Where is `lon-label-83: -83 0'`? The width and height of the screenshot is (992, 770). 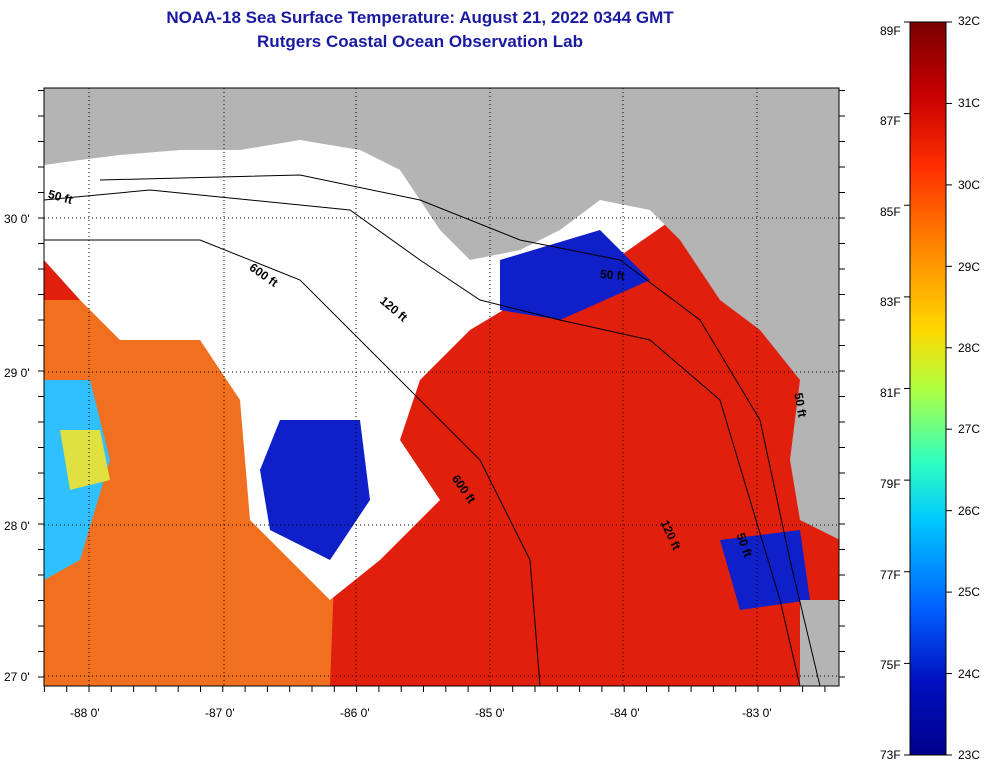
lon-label-83: -83 0' is located at coordinates (757, 713).